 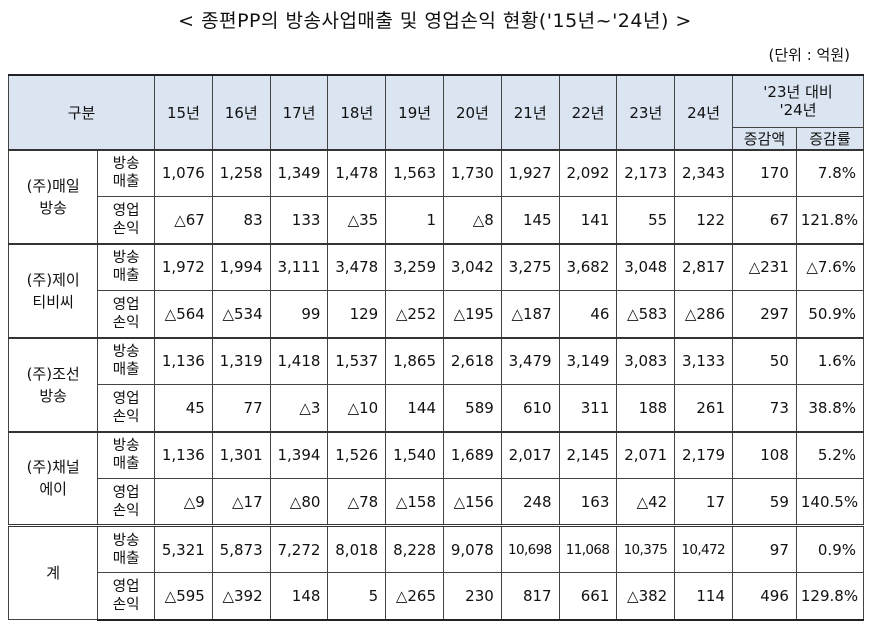 What do you see at coordinates (241, 112) in the screenshot?
I see `header-year: 16년` at bounding box center [241, 112].